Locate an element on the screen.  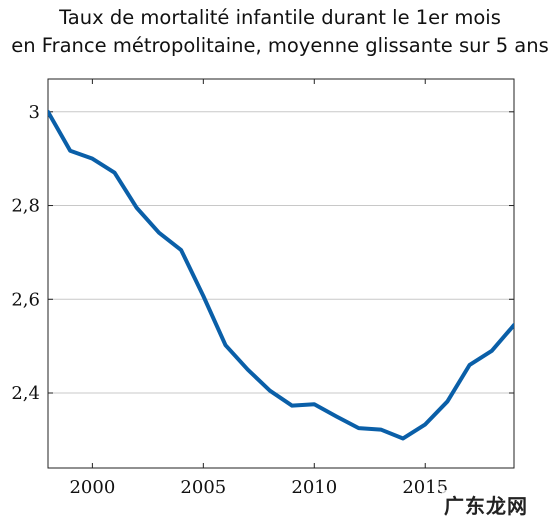
x-tick-label: 2015 is located at coordinates (425, 487).